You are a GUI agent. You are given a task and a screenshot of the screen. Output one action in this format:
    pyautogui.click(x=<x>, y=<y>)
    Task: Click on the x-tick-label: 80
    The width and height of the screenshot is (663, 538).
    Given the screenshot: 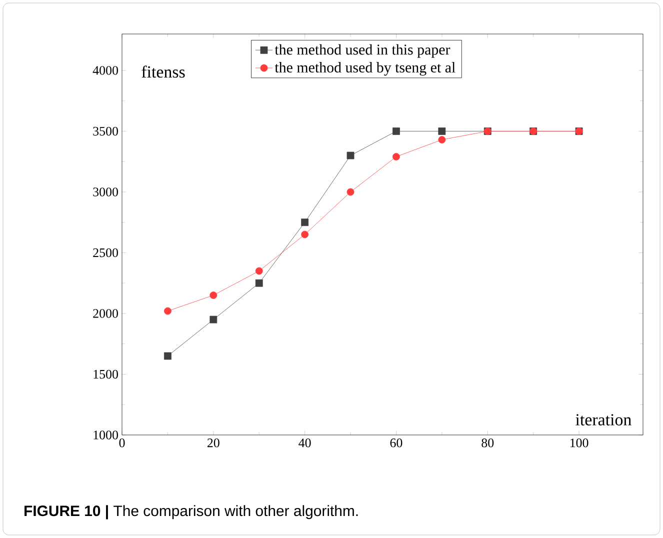 What is the action you would take?
    pyautogui.click(x=488, y=443)
    